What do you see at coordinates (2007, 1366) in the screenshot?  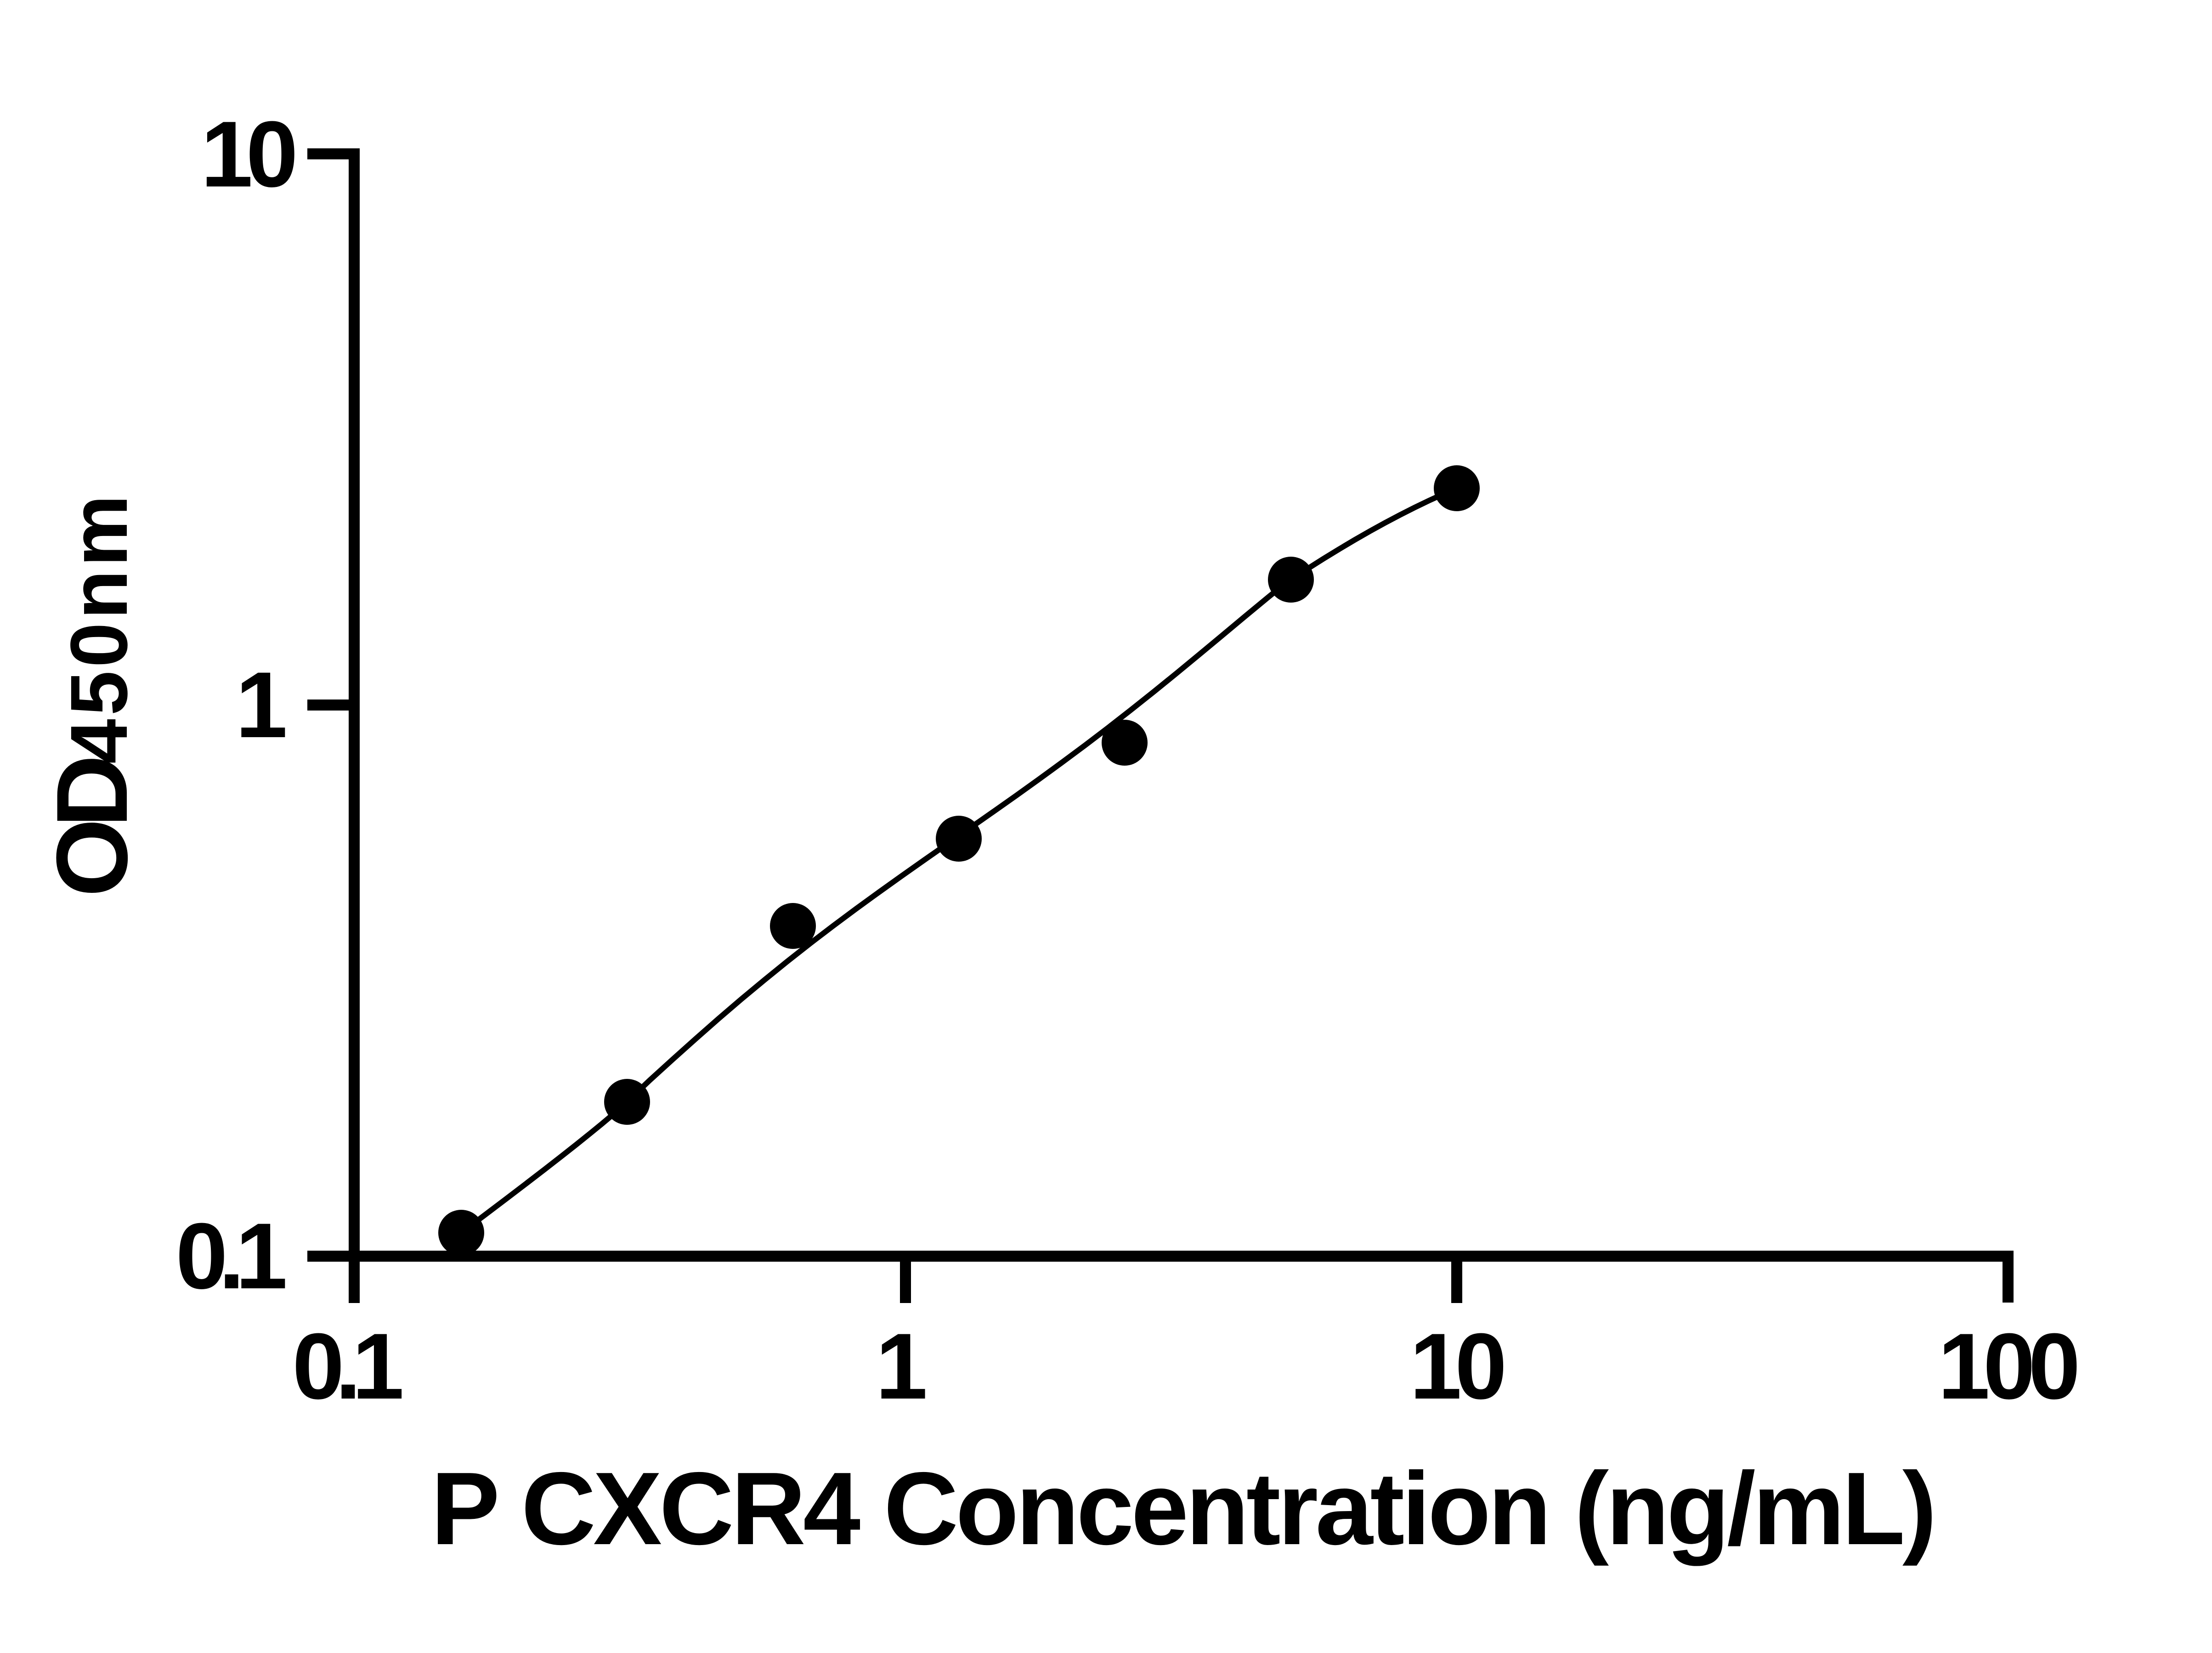 I see `svg-text: 100` at bounding box center [2007, 1366].